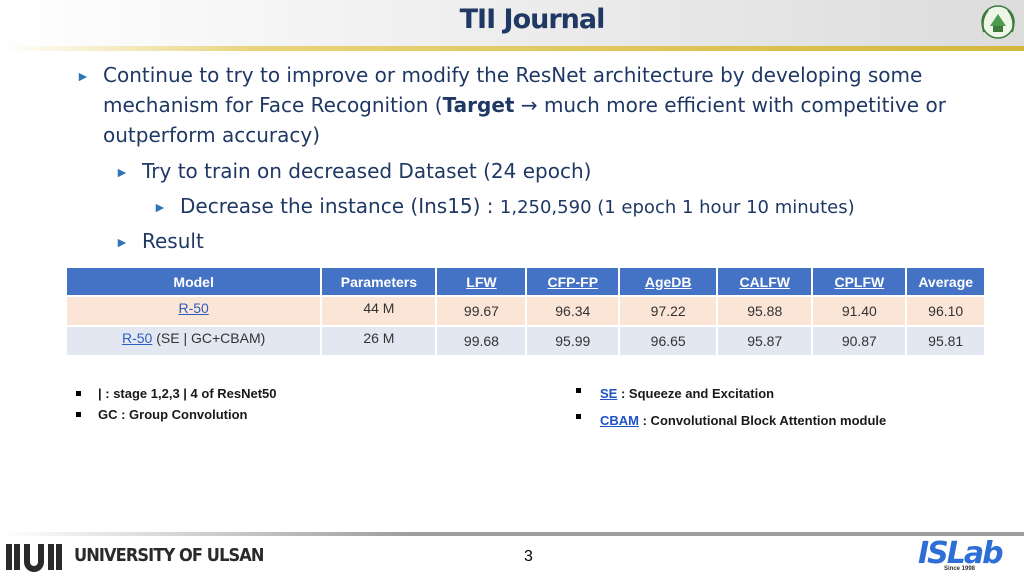  I want to click on col-parameters: Parameters, so click(379, 282).